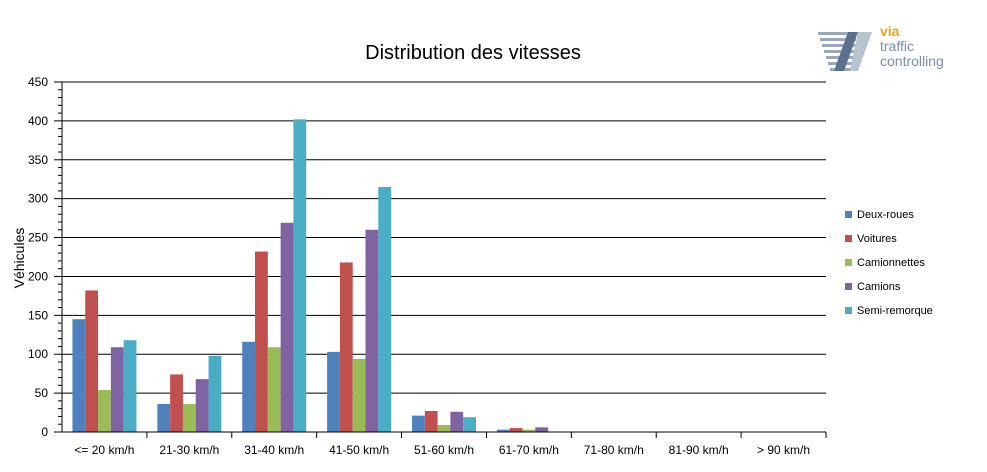 The image size is (987, 472). I want to click on x-tick-label: 51-60 km/h, so click(444, 450).